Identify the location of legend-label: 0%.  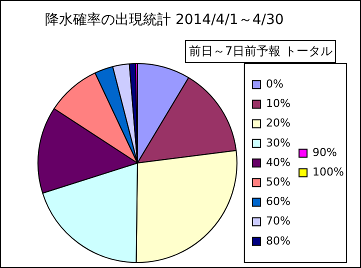
(275, 83).